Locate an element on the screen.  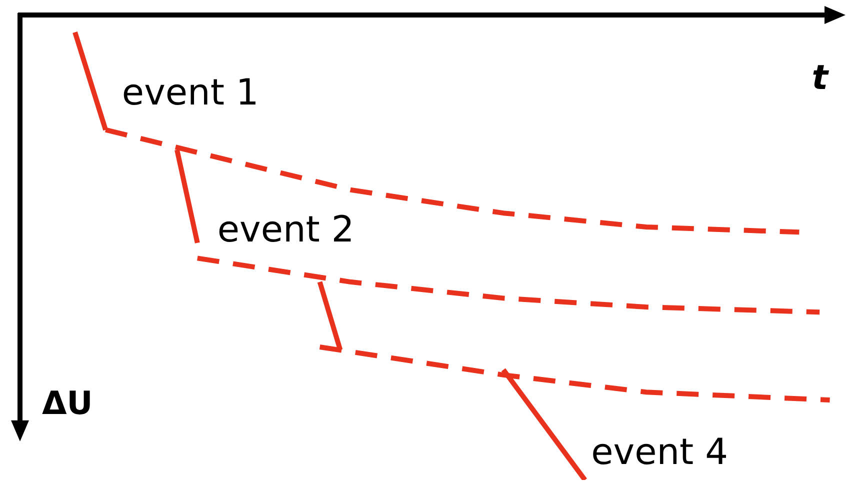
annotation: event 4 is located at coordinates (659, 453).